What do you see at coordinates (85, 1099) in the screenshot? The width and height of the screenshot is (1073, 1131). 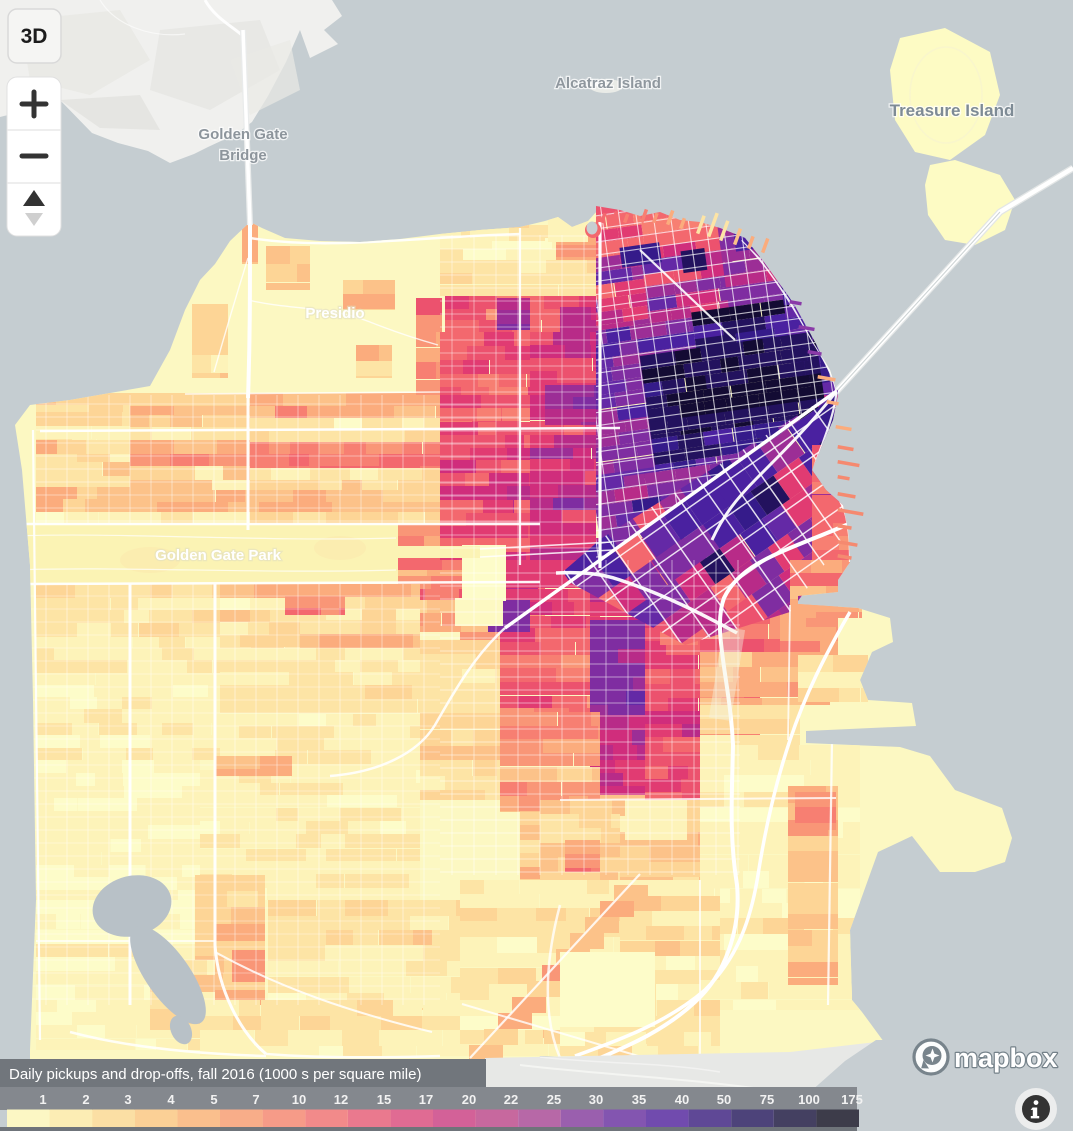 I see `svg-text: 2` at bounding box center [85, 1099].